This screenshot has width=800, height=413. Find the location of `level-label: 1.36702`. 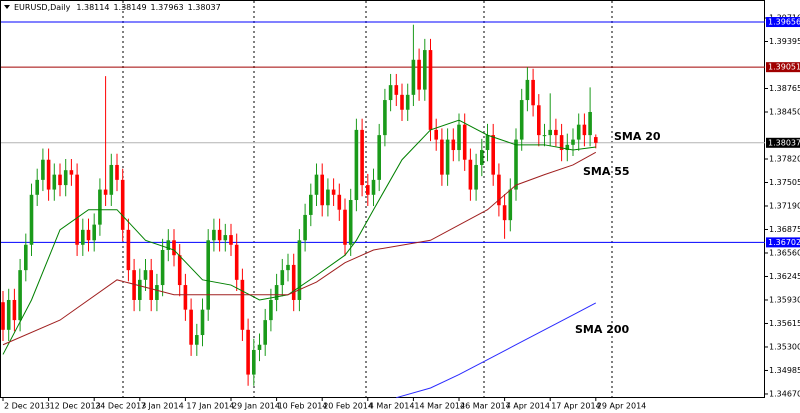

level-label: 1.36702 is located at coordinates (784, 242).